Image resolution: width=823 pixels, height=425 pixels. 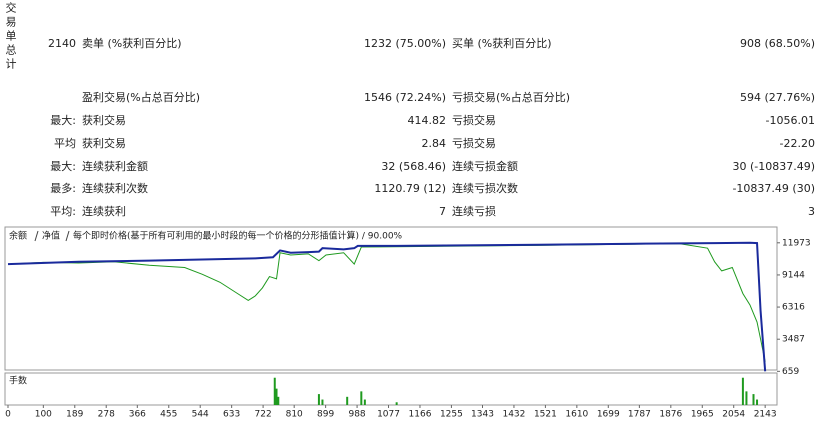 What do you see at coordinates (388, 415) in the screenshot?
I see `x-tick-label: 1077` at bounding box center [388, 415].